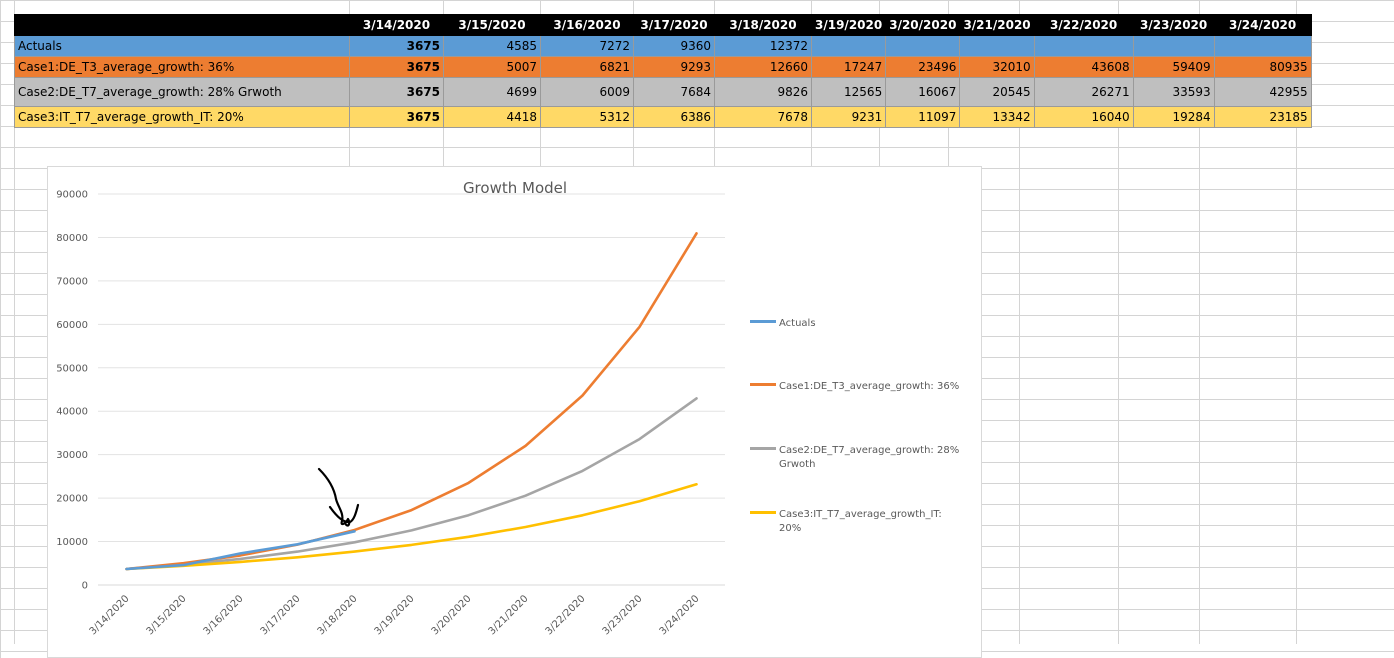 Image resolution: width=1394 pixels, height=658 pixels. I want to click on value-cell: 43608, so click(1083, 67).